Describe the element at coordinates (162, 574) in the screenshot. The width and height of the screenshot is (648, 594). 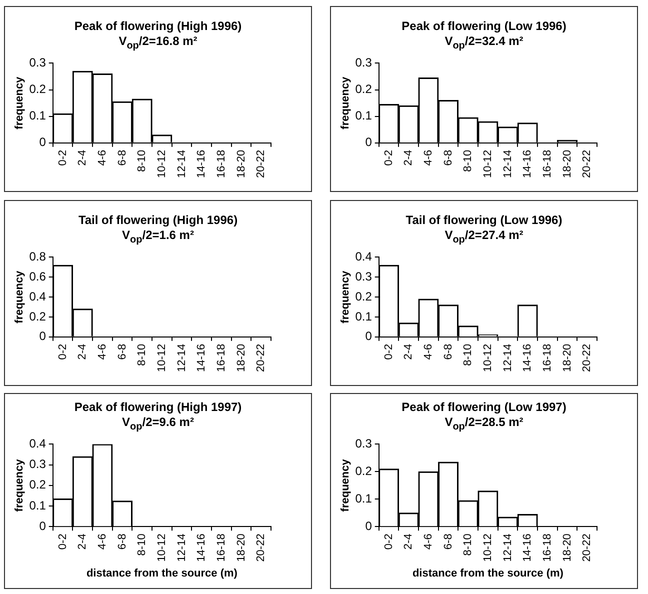
I see `x-axis-title: distance from the source (m)` at that location.